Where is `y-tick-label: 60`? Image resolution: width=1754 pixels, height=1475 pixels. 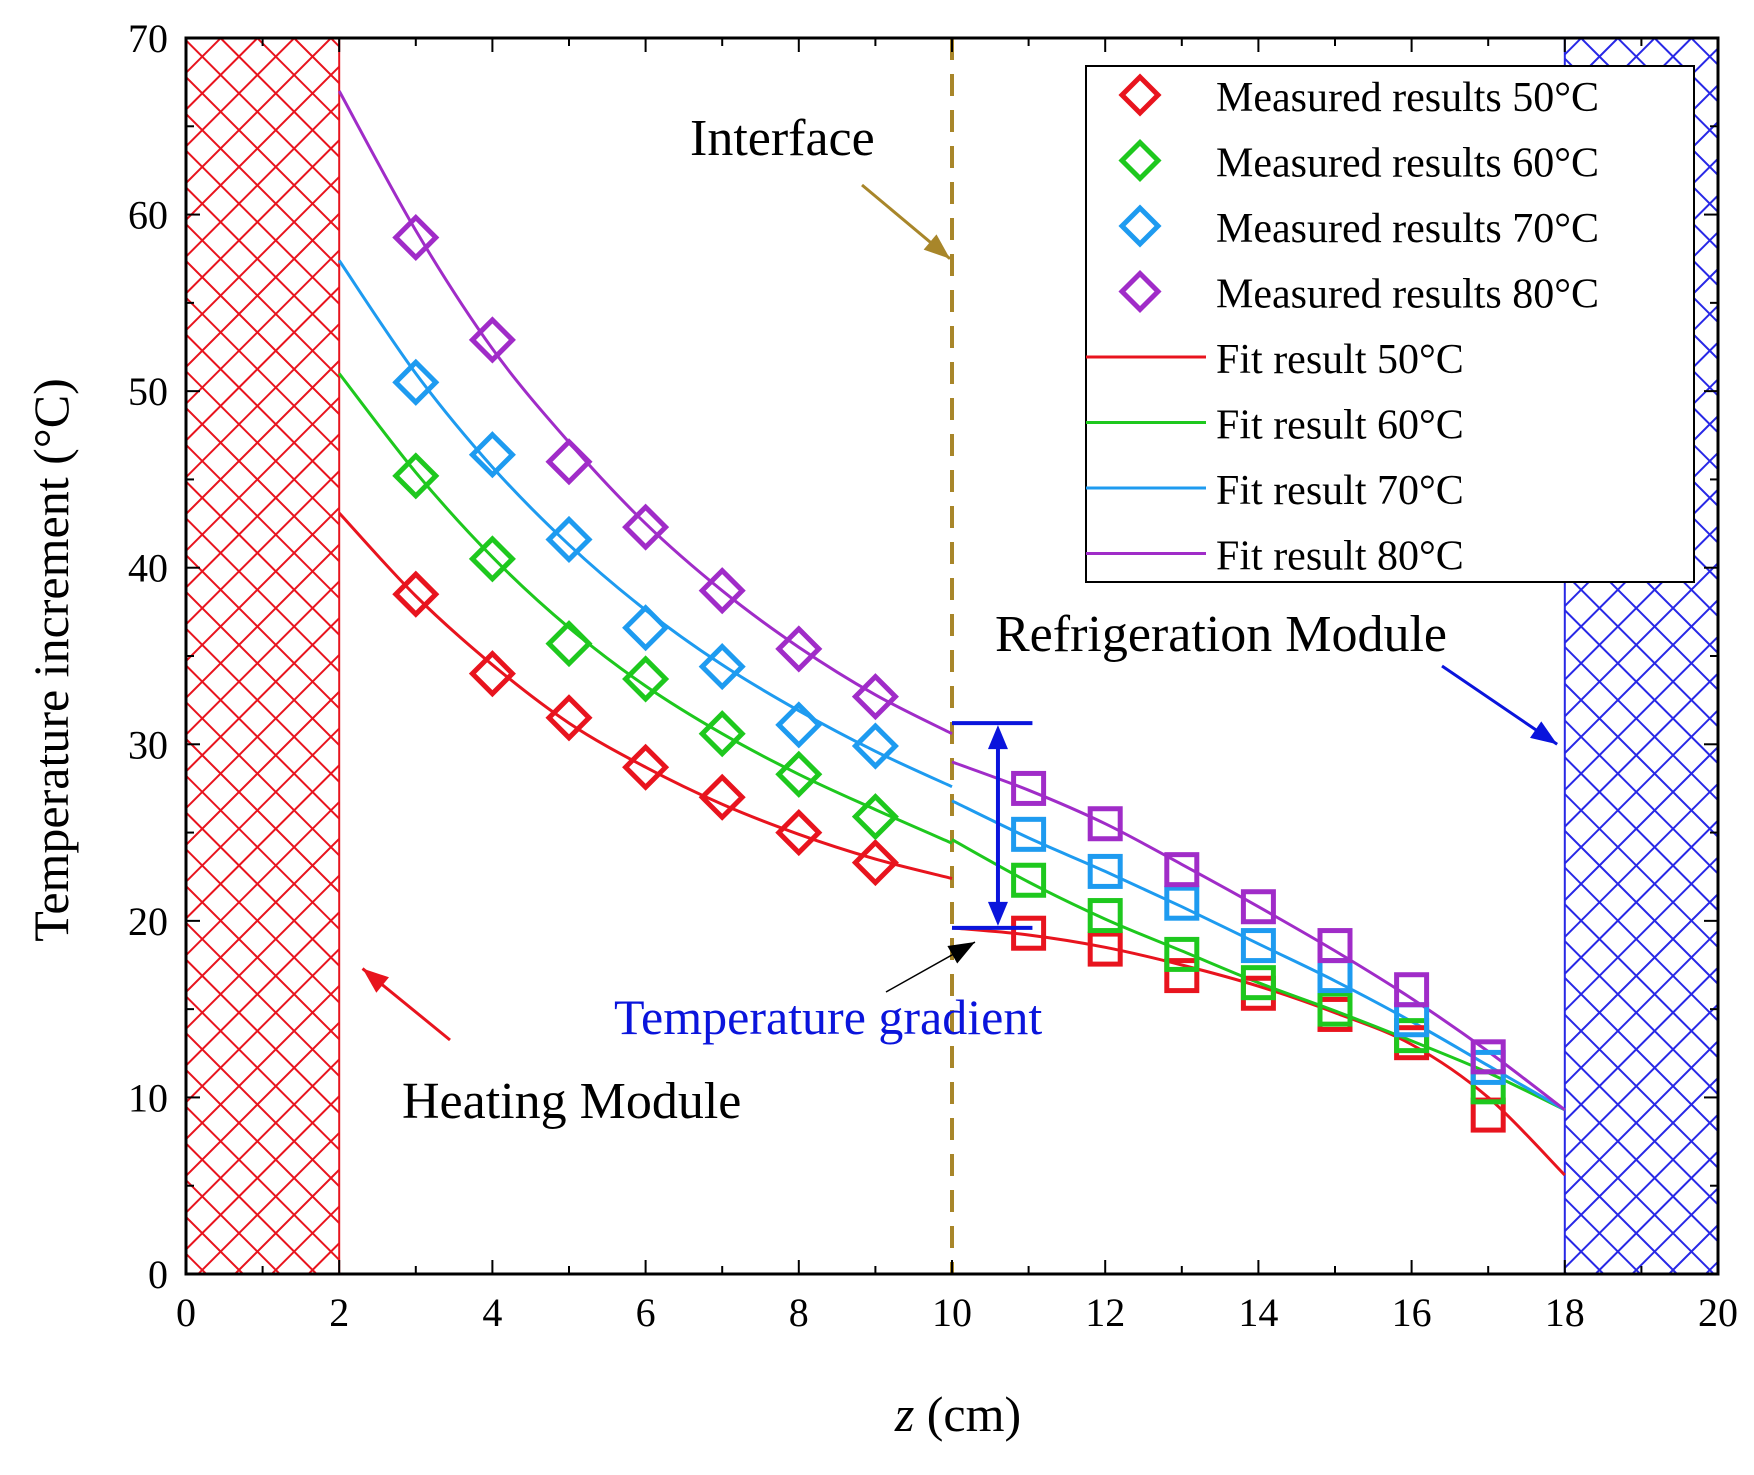
y-tick-label: 60 is located at coordinates (148, 215).